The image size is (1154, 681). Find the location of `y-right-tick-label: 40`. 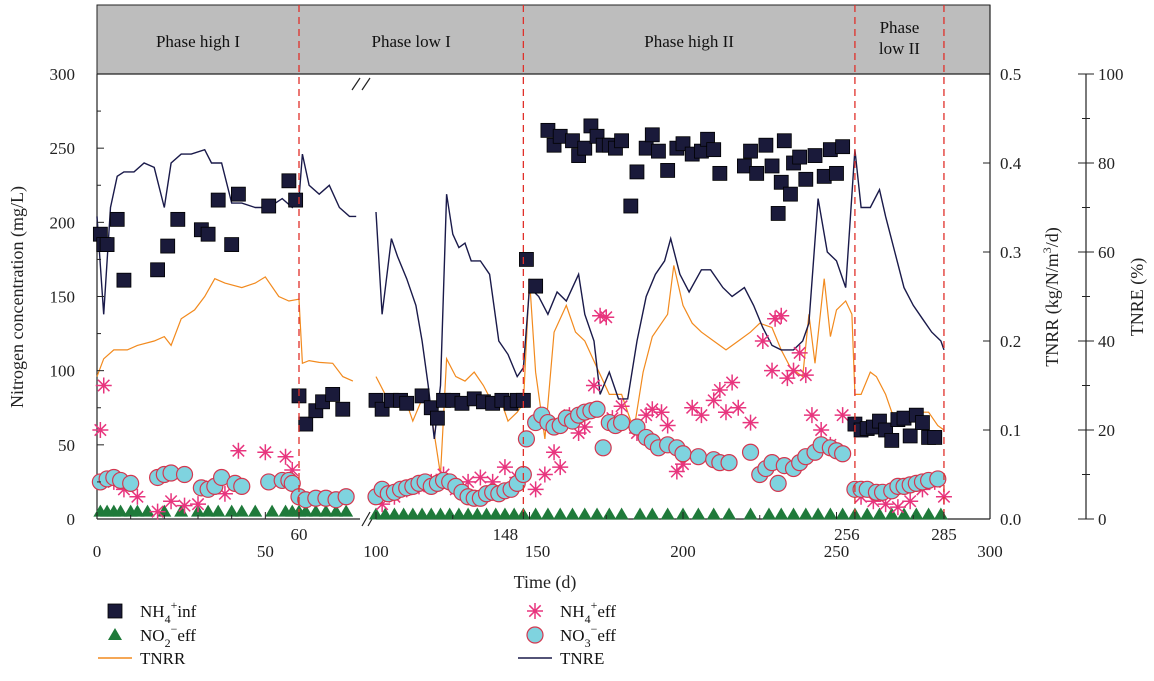

y-right-tick-label: 40 is located at coordinates (1106, 341).